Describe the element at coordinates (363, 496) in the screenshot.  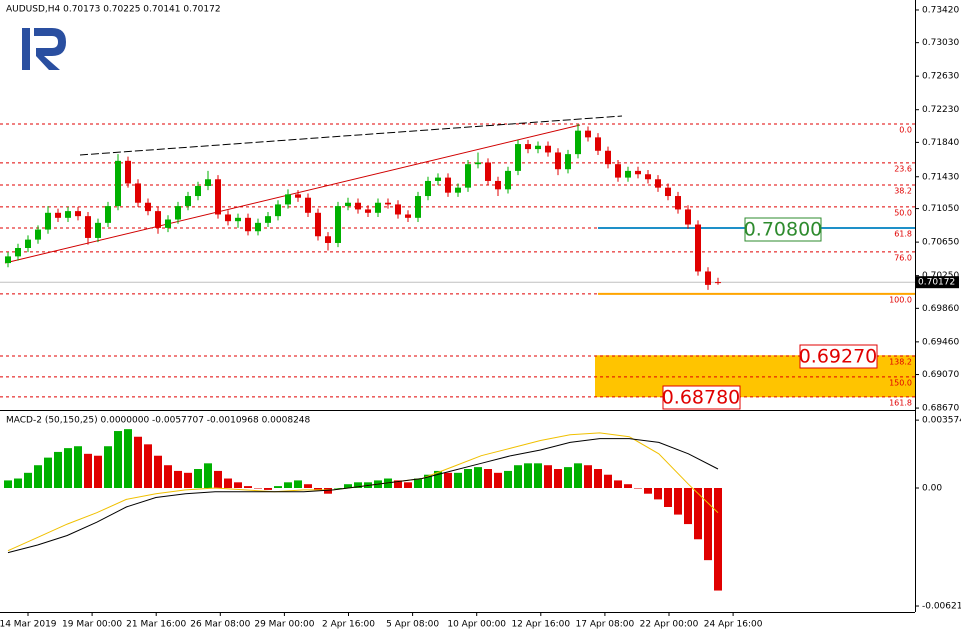
I see `macd-main-line` at that location.